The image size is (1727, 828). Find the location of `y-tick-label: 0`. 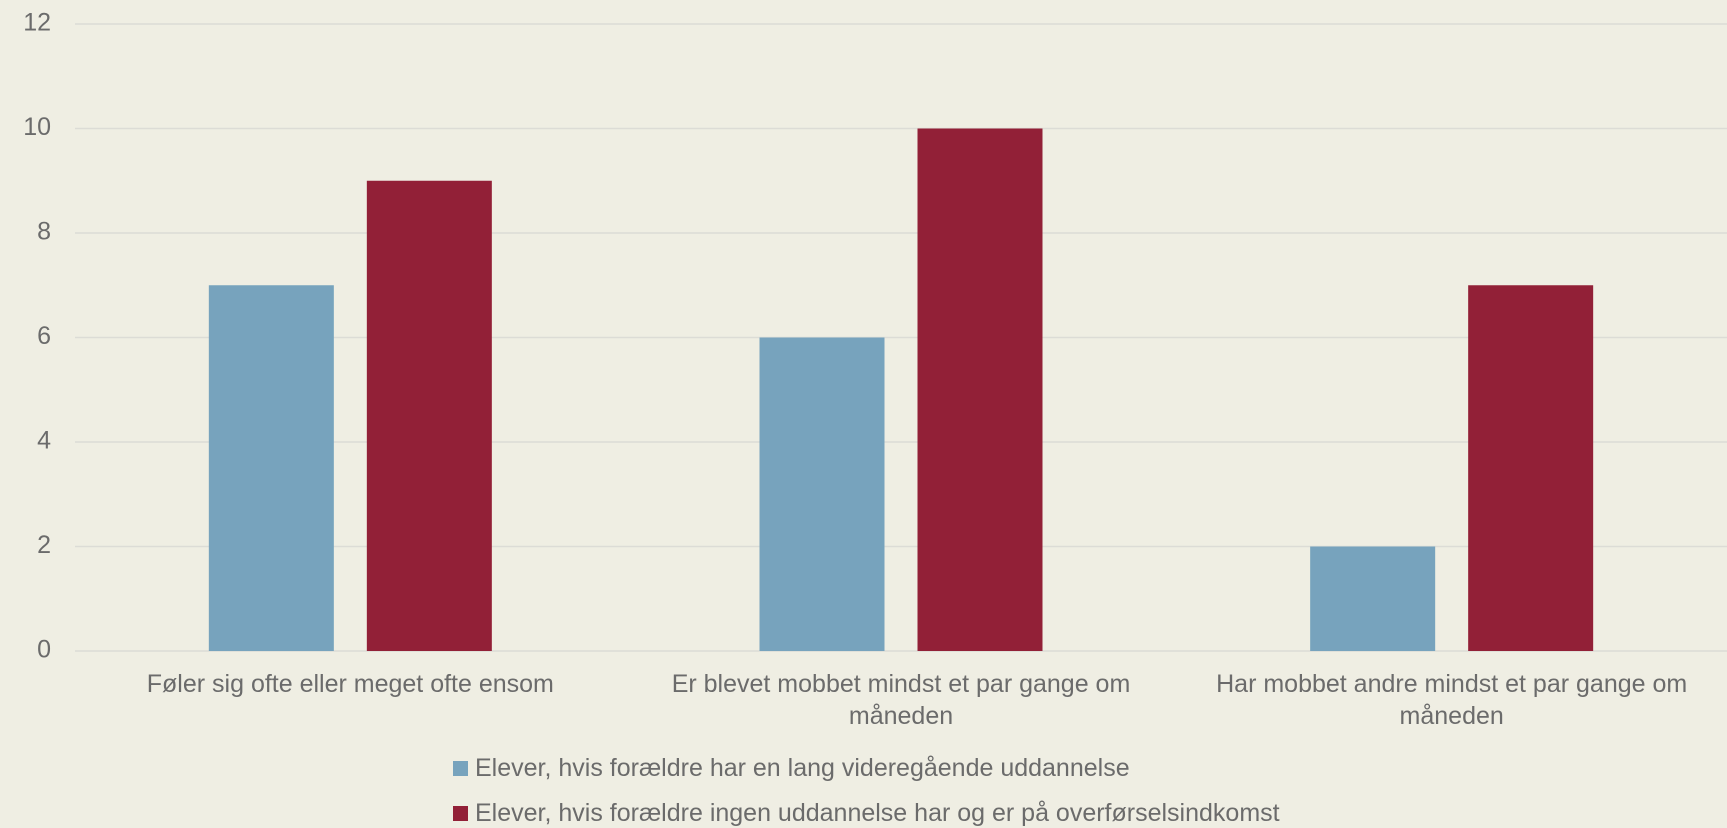

y-tick-label: 0 is located at coordinates (44, 650).